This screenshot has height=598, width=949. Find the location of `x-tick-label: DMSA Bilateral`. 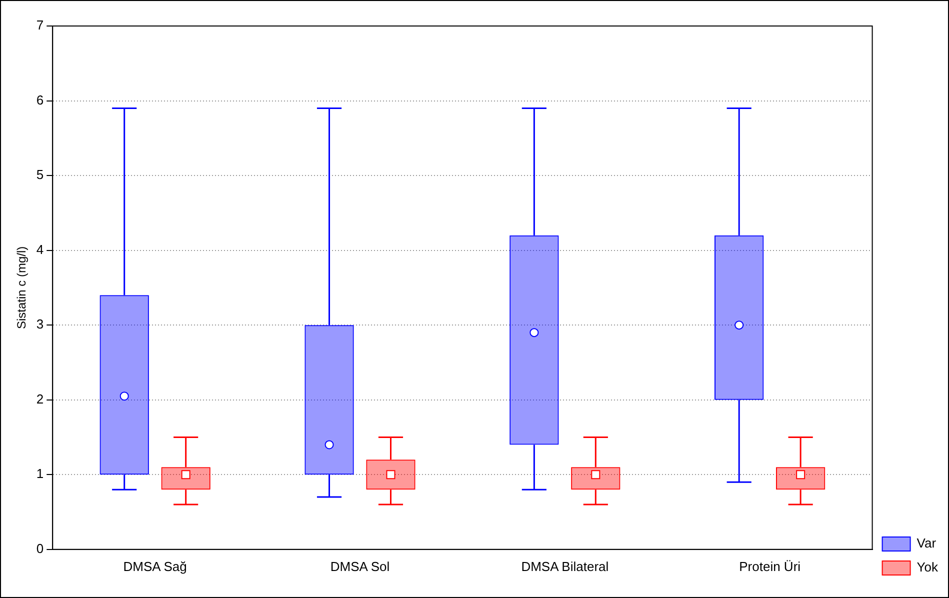

x-tick-label: DMSA Bilateral is located at coordinates (565, 566).